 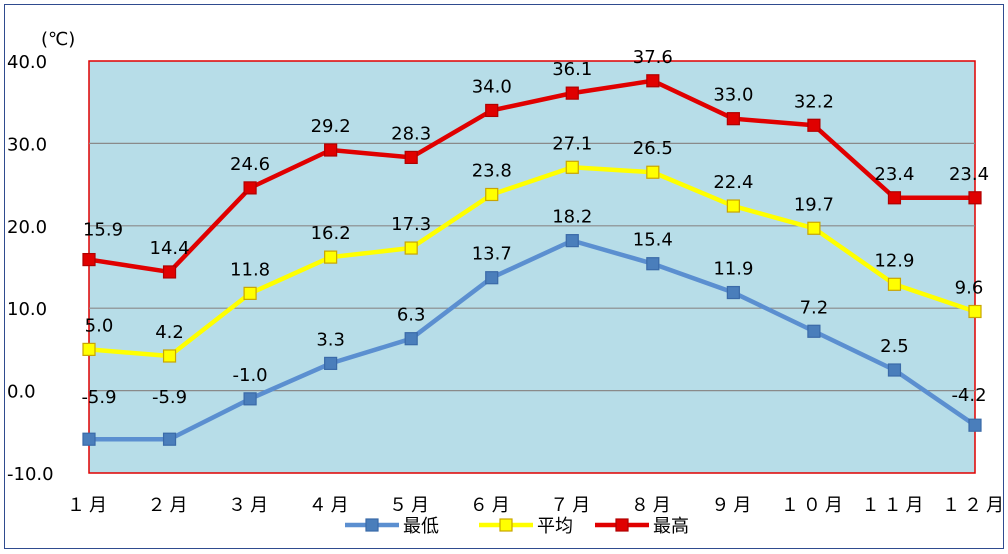 What do you see at coordinates (733, 269) in the screenshot?
I see `data-label: 11.9` at bounding box center [733, 269].